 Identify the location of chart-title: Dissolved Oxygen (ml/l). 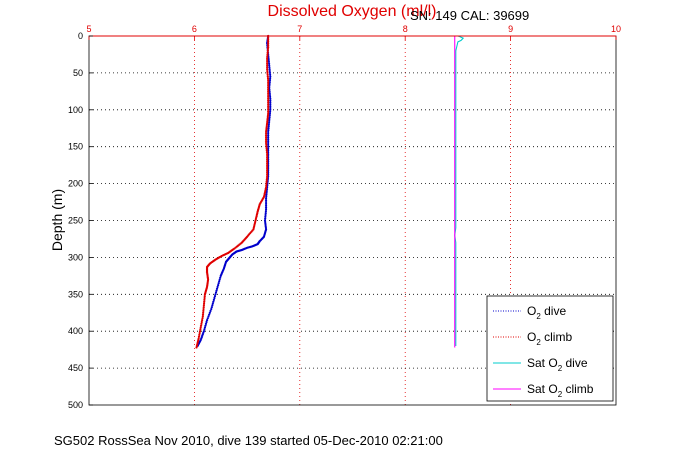
(352, 11).